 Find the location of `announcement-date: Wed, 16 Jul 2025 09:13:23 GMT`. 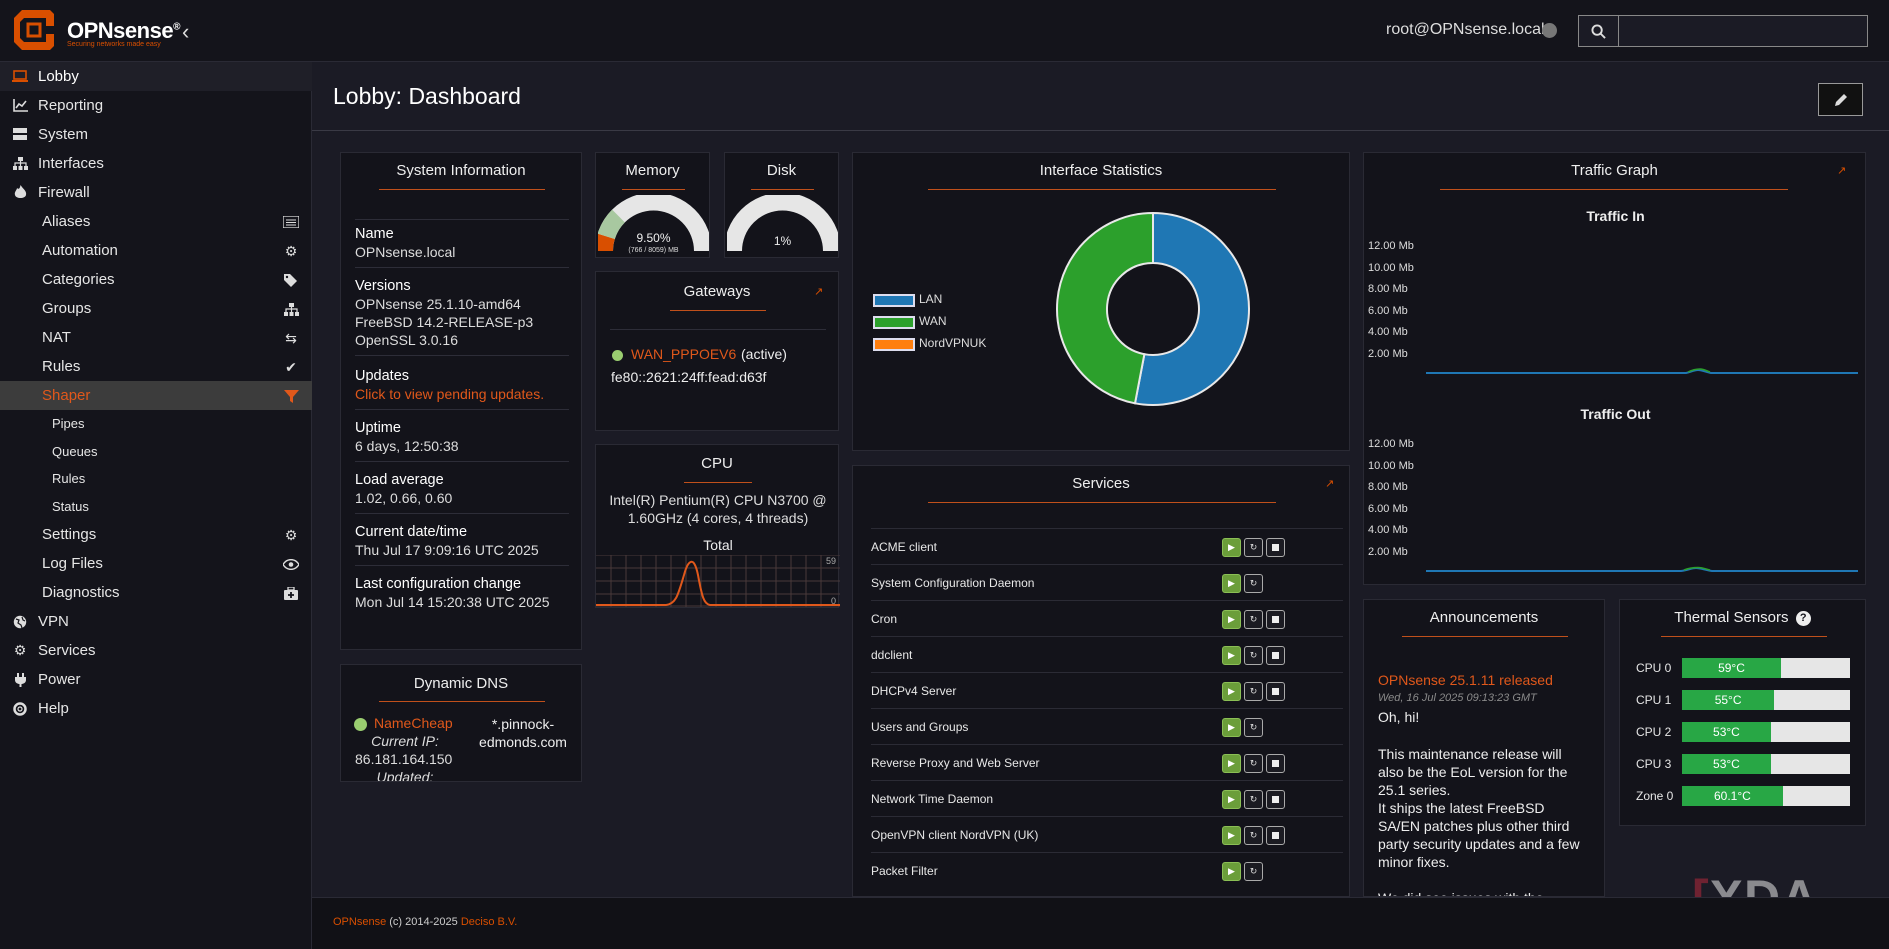

announcement-date: Wed, 16 Jul 2025 09:13:23 GMT is located at coordinates (1457, 698).